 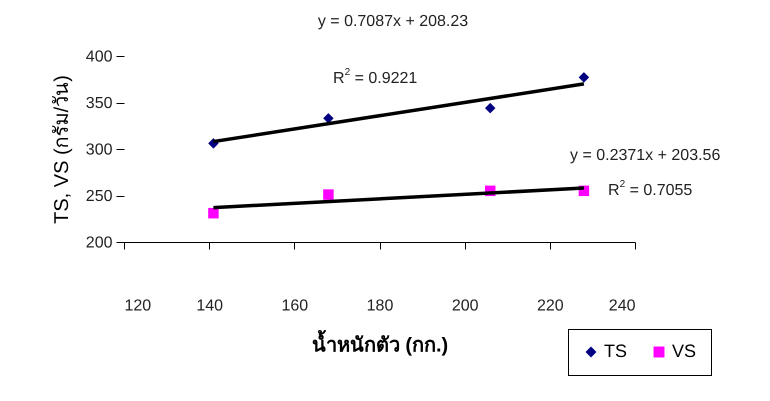 What do you see at coordinates (622, 306) in the screenshot?
I see `x-tick-label: 240` at bounding box center [622, 306].